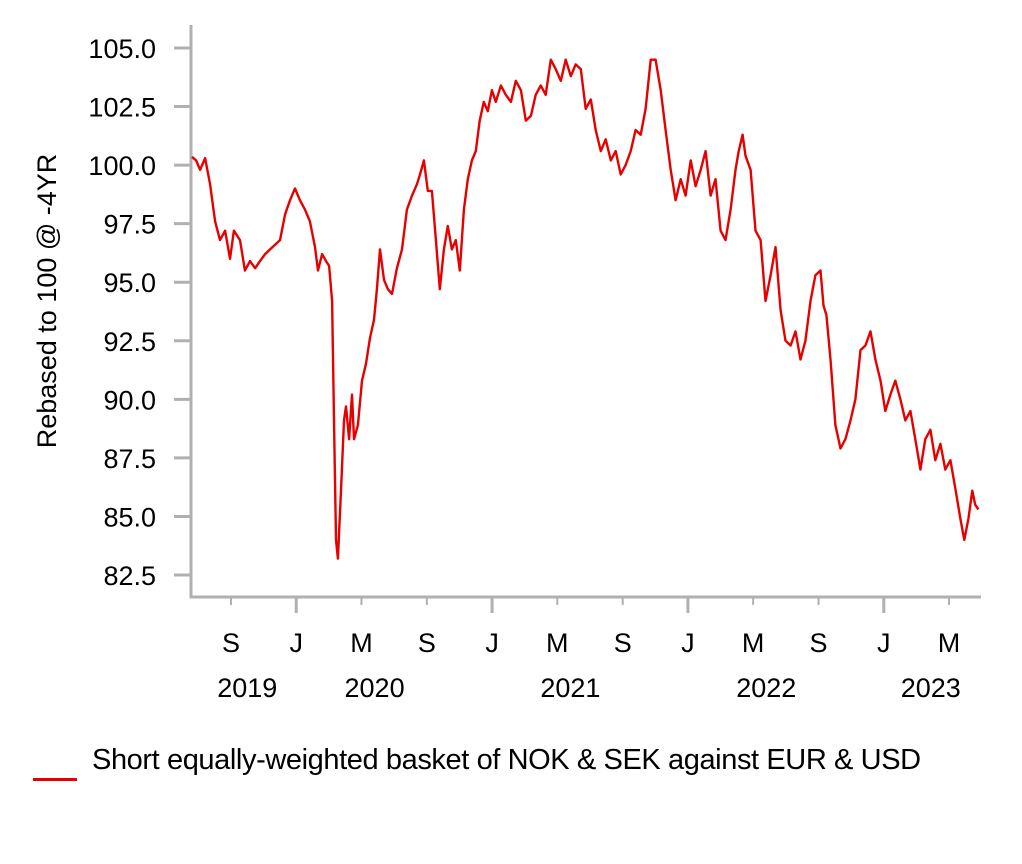  Describe the element at coordinates (122, 49) in the screenshot. I see `y-tick-label: 105.0` at that location.